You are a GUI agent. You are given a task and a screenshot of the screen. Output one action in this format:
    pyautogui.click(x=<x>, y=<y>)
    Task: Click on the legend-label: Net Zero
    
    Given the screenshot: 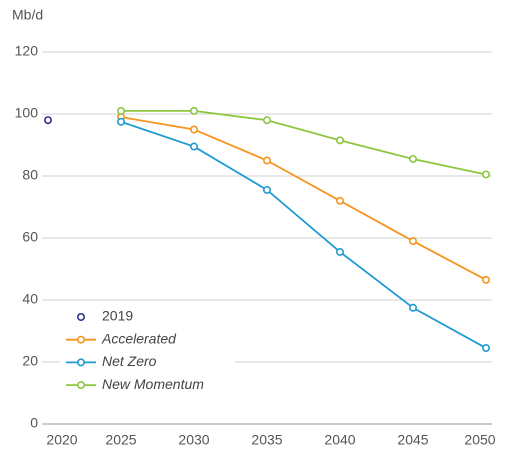 What is the action you would take?
    pyautogui.click(x=129, y=361)
    